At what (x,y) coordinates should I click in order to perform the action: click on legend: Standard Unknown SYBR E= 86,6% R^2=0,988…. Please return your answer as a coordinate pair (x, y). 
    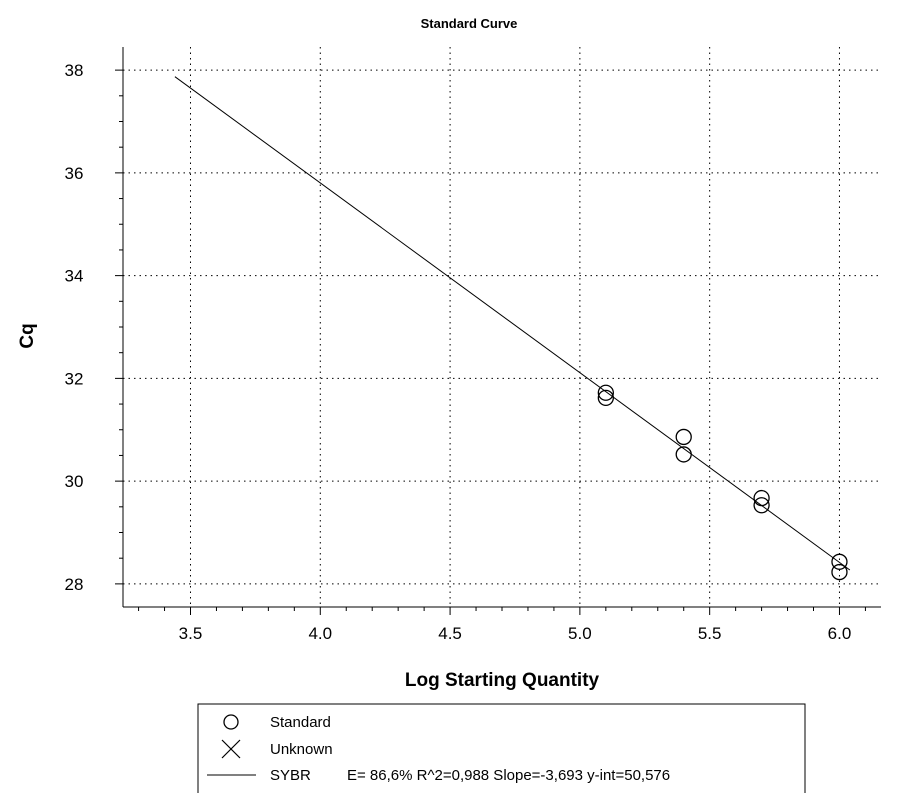
    Looking at the image, I should click on (501, 748).